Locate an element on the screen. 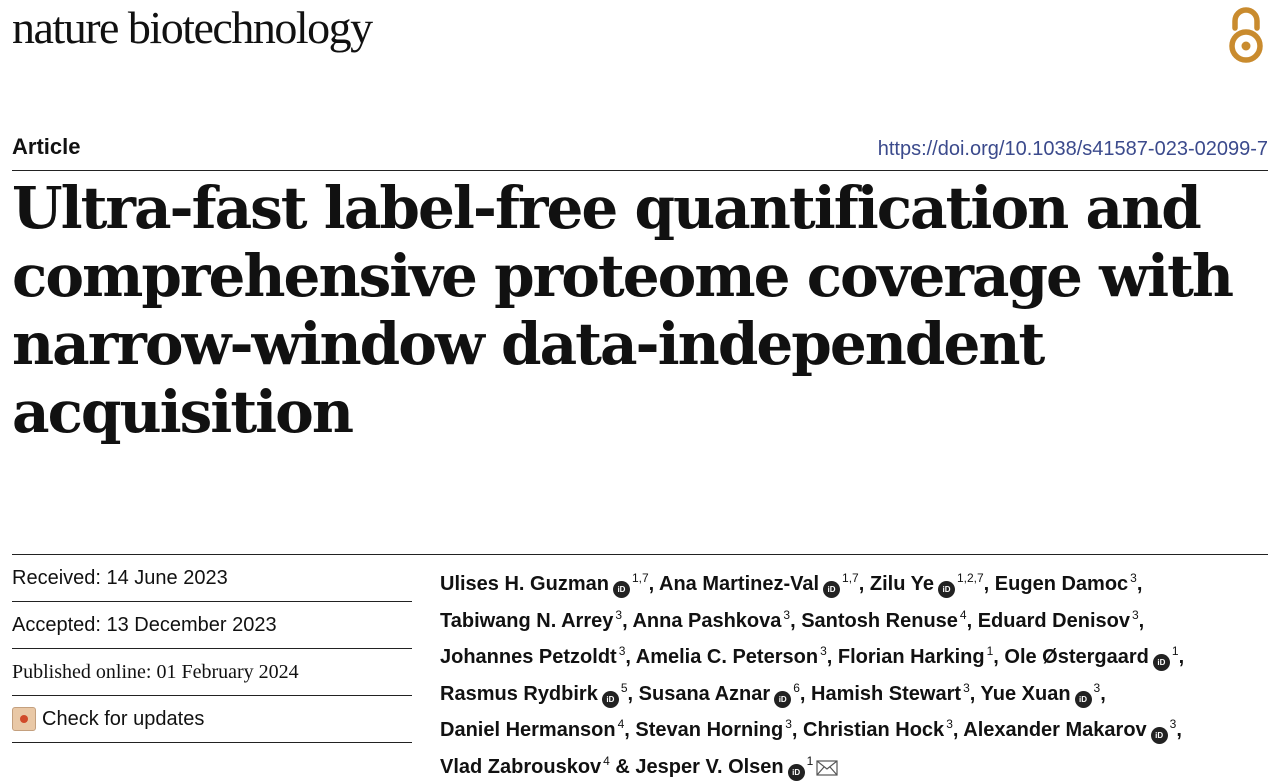 The image size is (1280, 783). affiliation-superscript: 1,2,7 is located at coordinates (970, 578).